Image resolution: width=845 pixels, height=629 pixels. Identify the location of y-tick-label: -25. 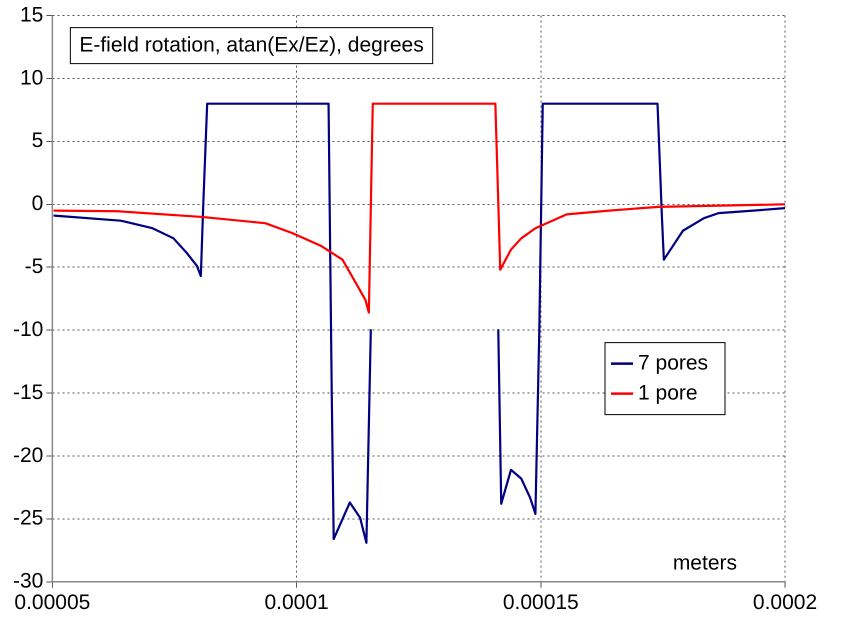
(28, 518).